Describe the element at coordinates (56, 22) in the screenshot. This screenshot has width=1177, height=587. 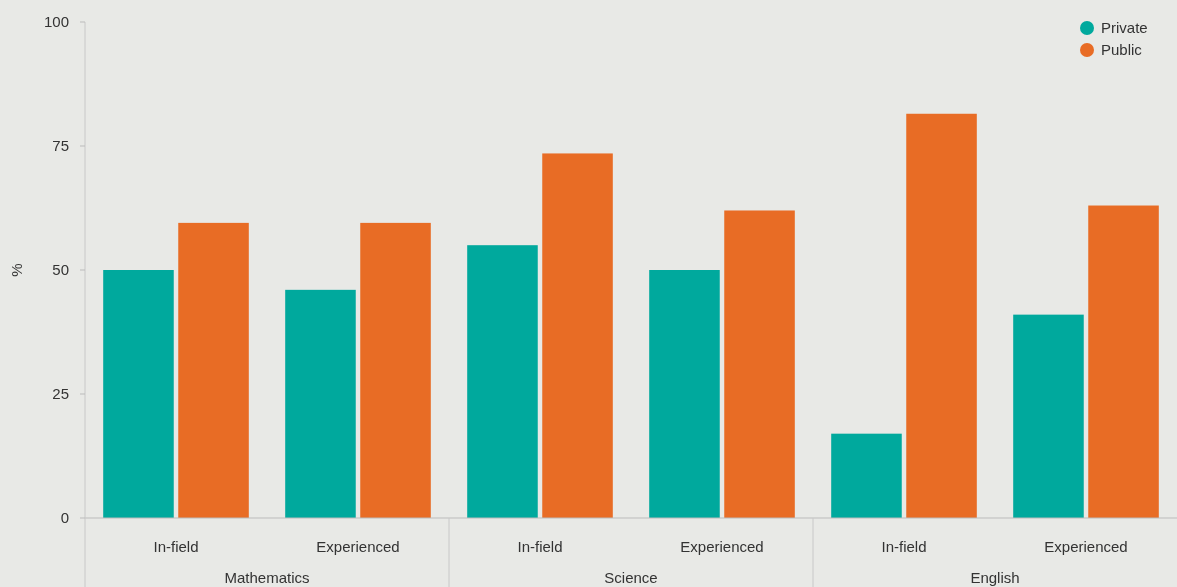
I see `y-tick-label: 100` at that location.